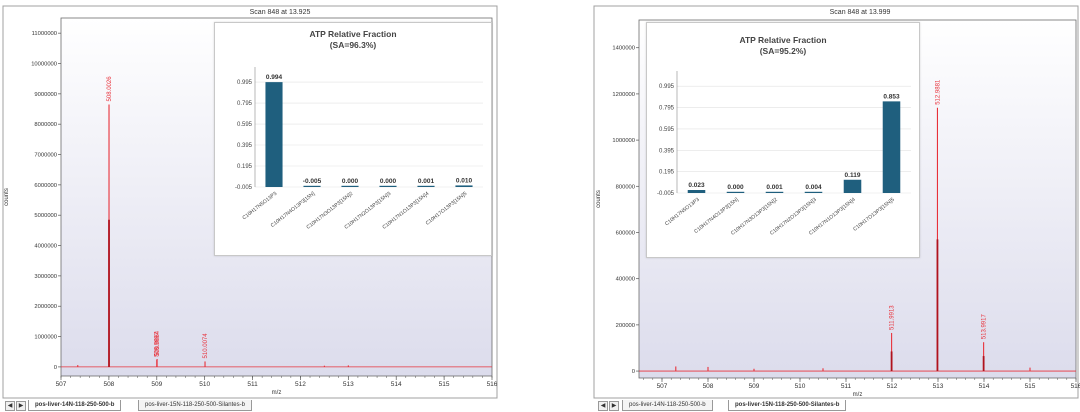 The height and width of the screenshot is (412, 1080). I want to click on x-tick-label: 512, so click(892, 386).